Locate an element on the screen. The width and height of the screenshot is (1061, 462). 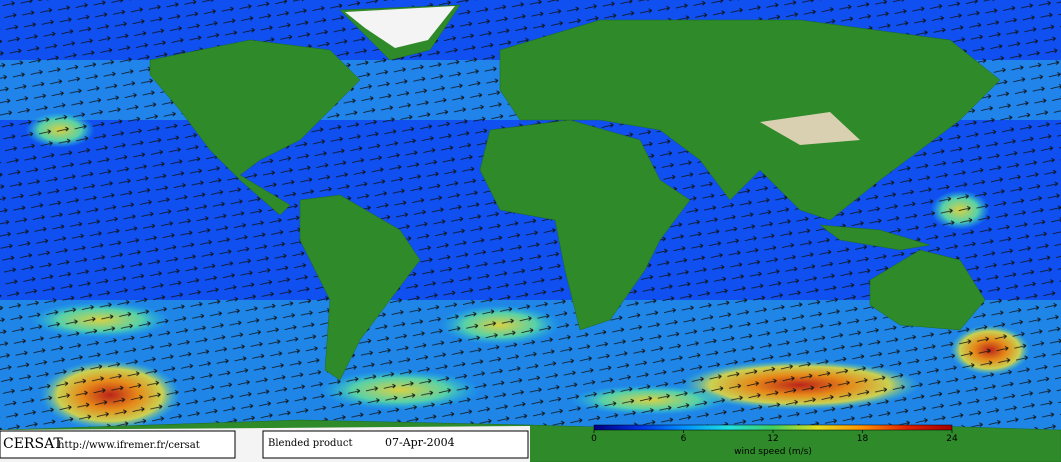
colorbar-tick-label: 24 is located at coordinates (952, 439).